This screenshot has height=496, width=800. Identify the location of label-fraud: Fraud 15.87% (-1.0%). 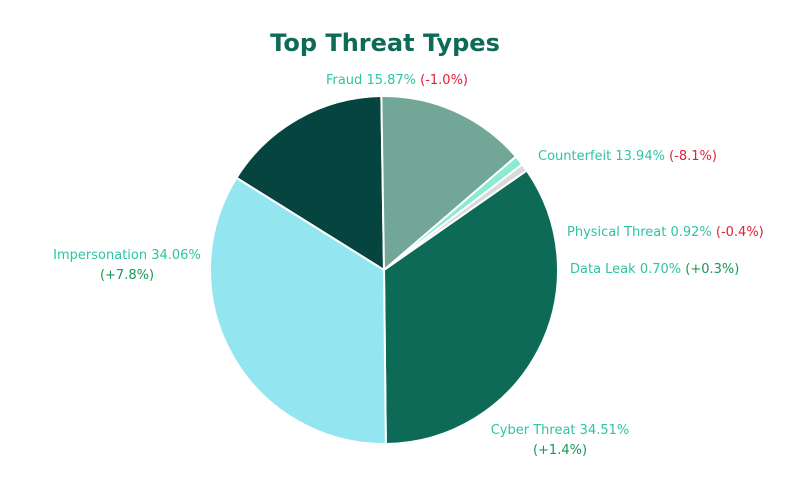
(397, 80).